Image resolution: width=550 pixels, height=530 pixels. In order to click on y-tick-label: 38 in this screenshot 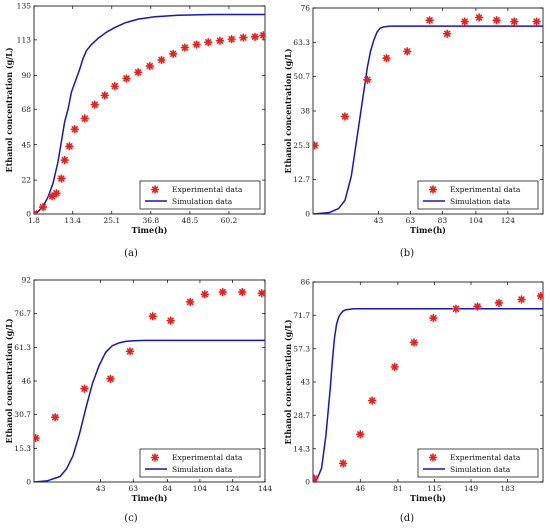, I will do `click(305, 111)`.